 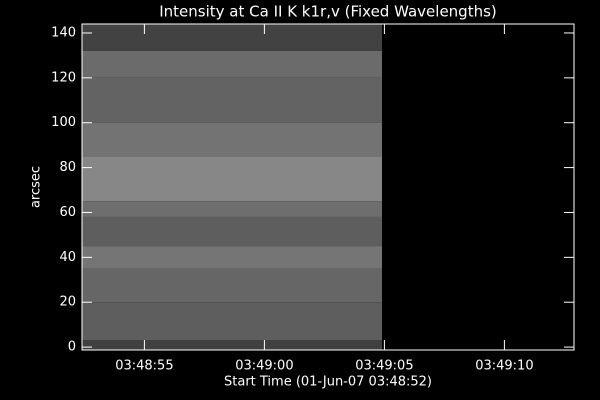 What do you see at coordinates (72, 347) in the screenshot?
I see `y-tick-label: 0` at bounding box center [72, 347].